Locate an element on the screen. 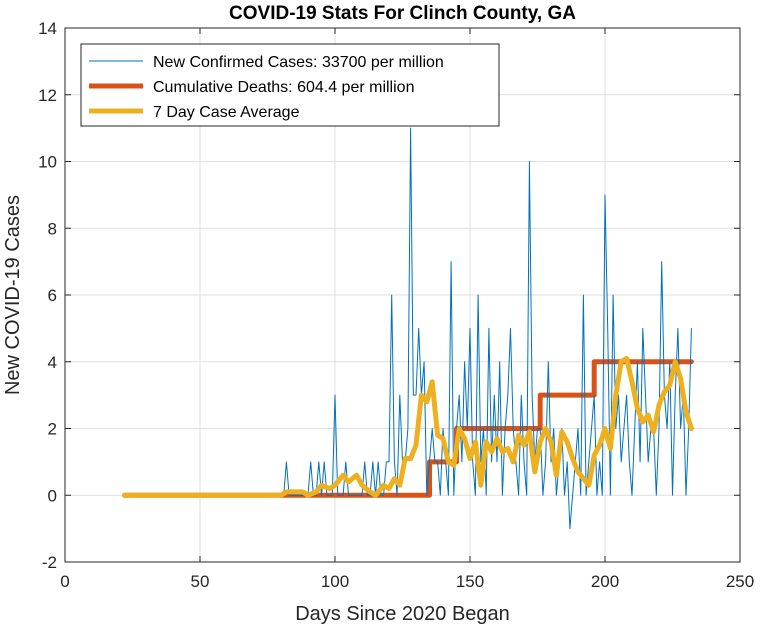 The height and width of the screenshot is (630, 761). y-tick-label: 8 is located at coordinates (52, 228).